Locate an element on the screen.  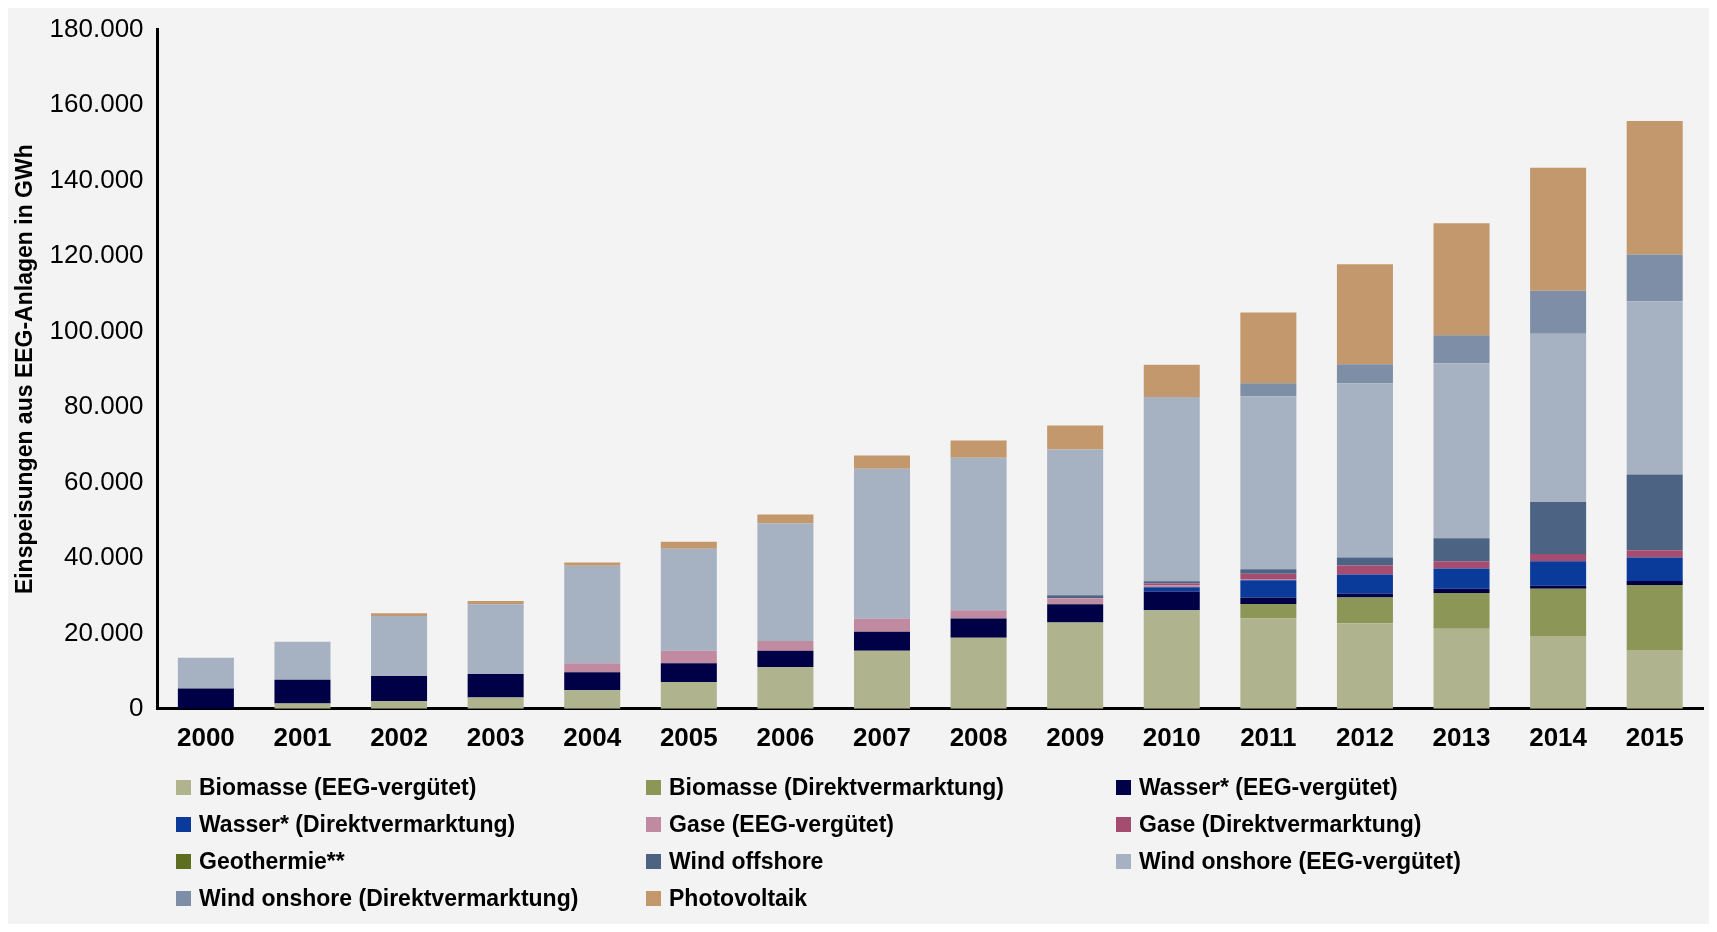
x-tick-label: 2015 is located at coordinates (1654, 736).